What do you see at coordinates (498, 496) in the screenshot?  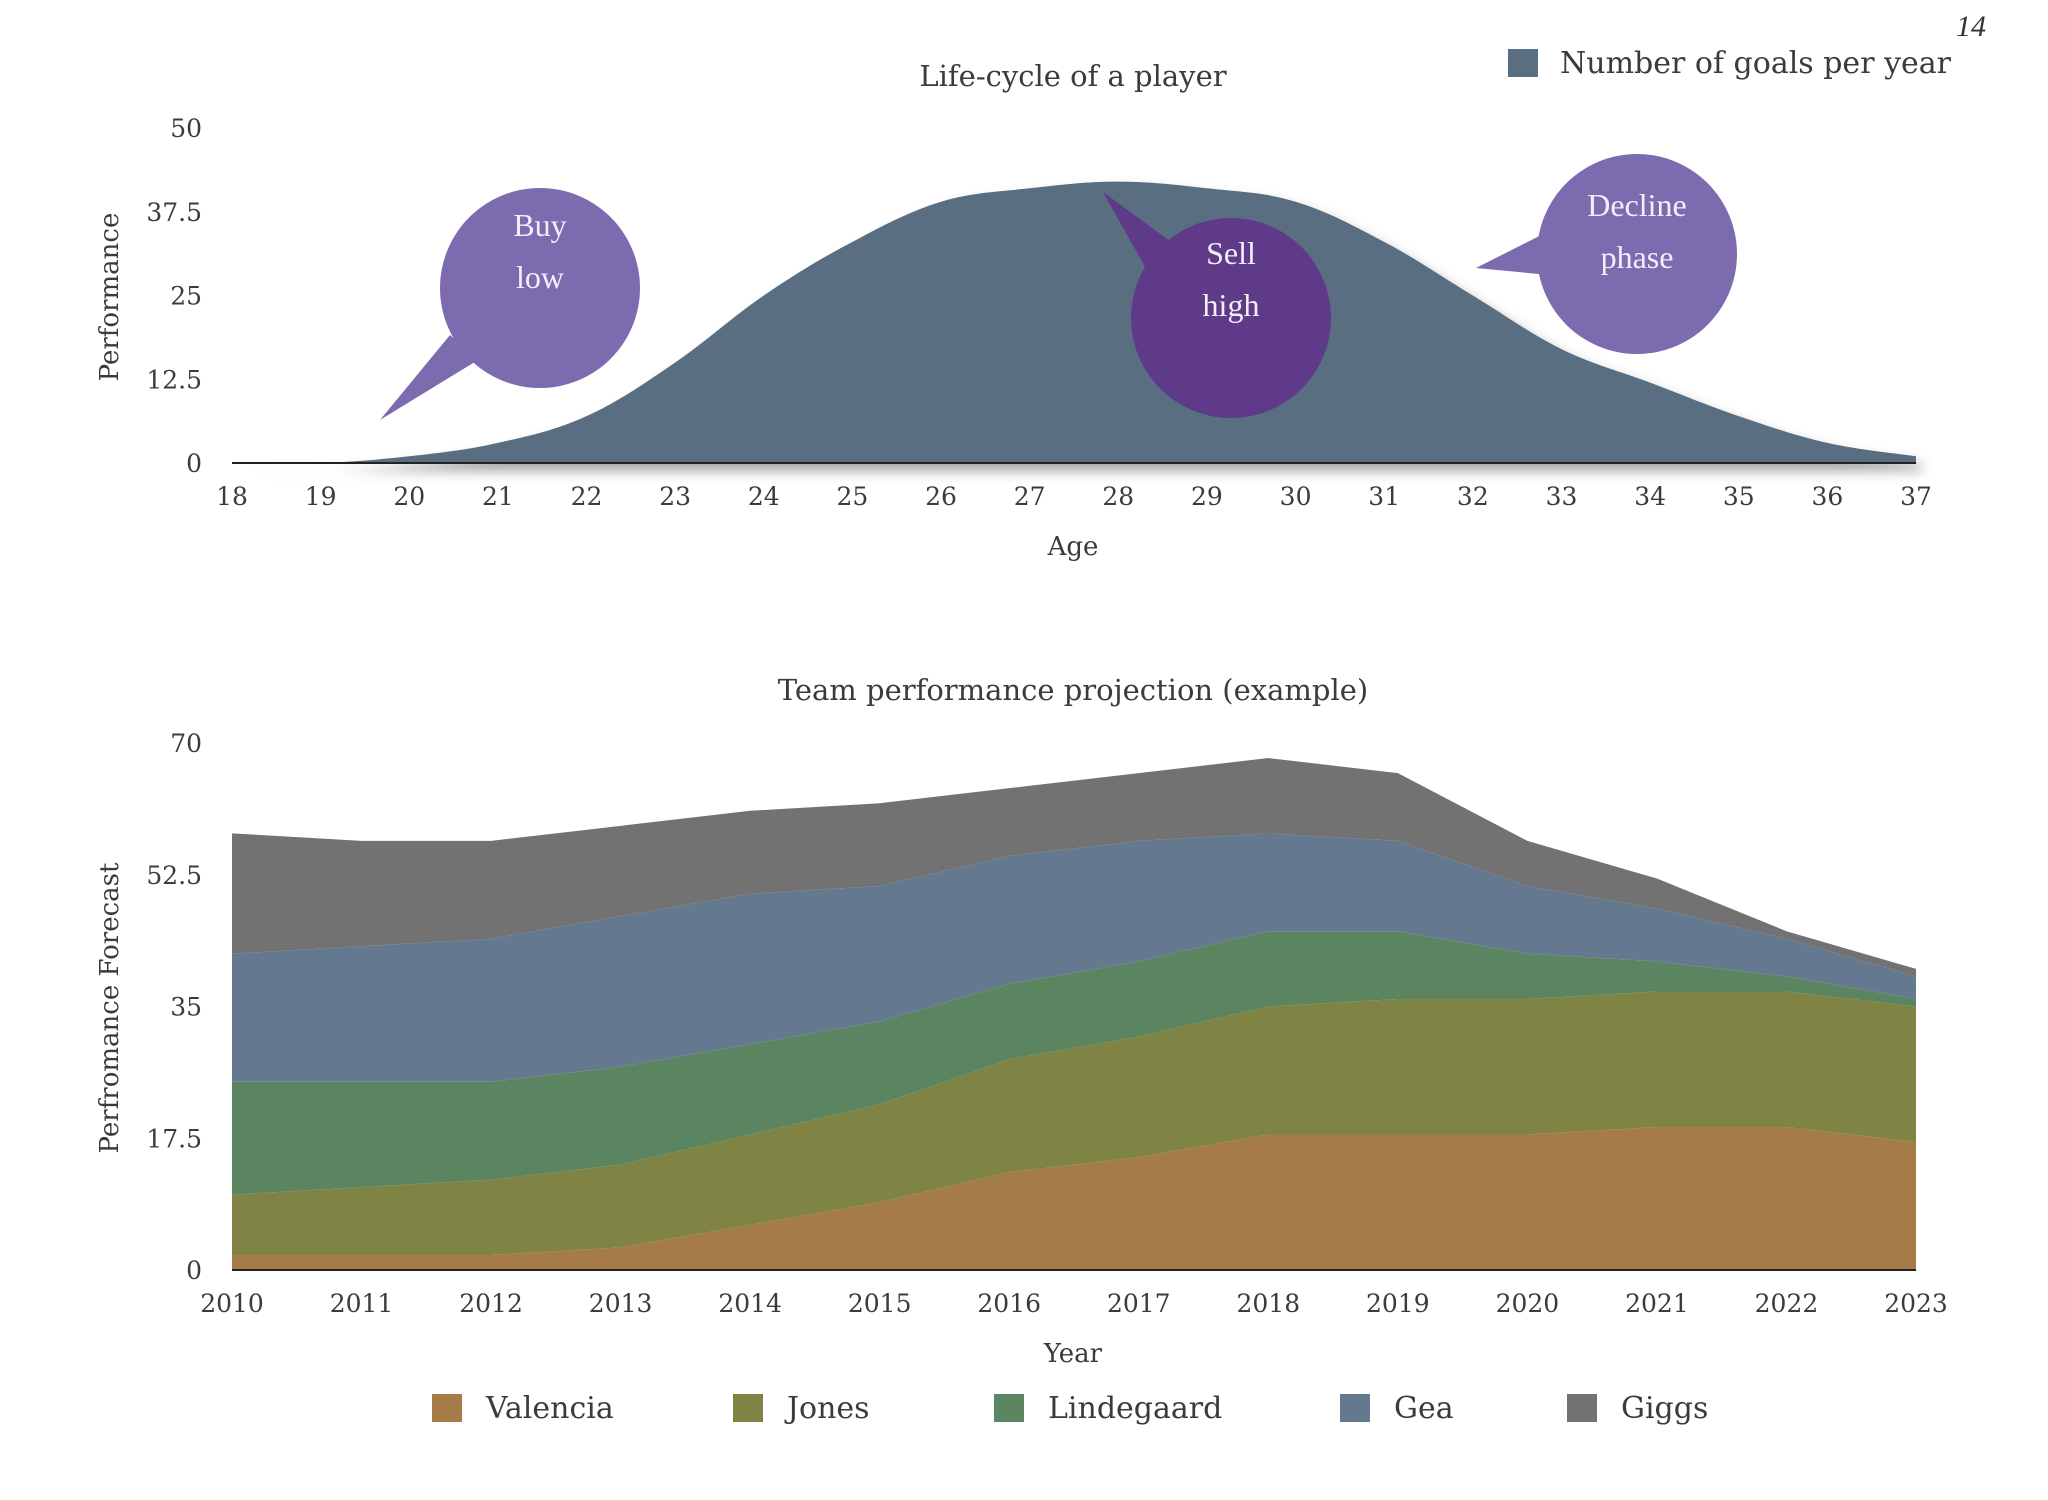 I see `lifecycle-x-tick: 21` at bounding box center [498, 496].